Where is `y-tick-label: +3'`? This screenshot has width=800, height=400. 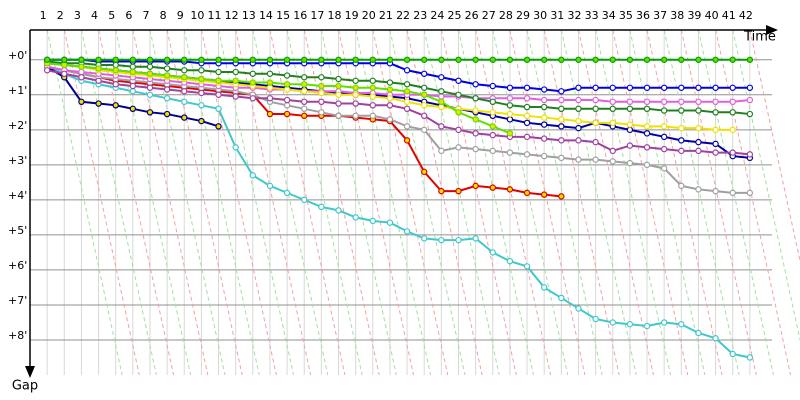
y-tick-label: +3' is located at coordinates (17, 160).